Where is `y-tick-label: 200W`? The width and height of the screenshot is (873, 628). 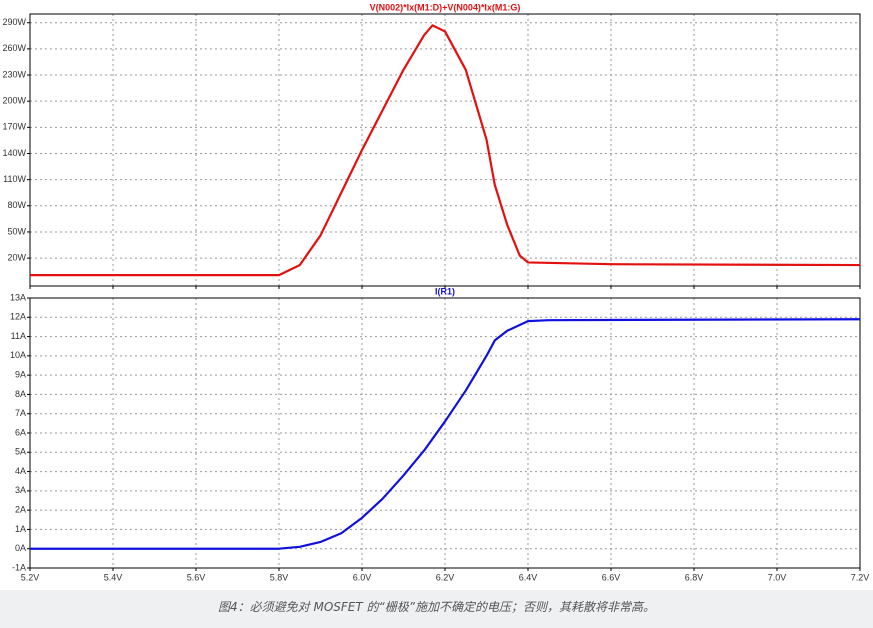
y-tick-label: 200W is located at coordinates (14, 101).